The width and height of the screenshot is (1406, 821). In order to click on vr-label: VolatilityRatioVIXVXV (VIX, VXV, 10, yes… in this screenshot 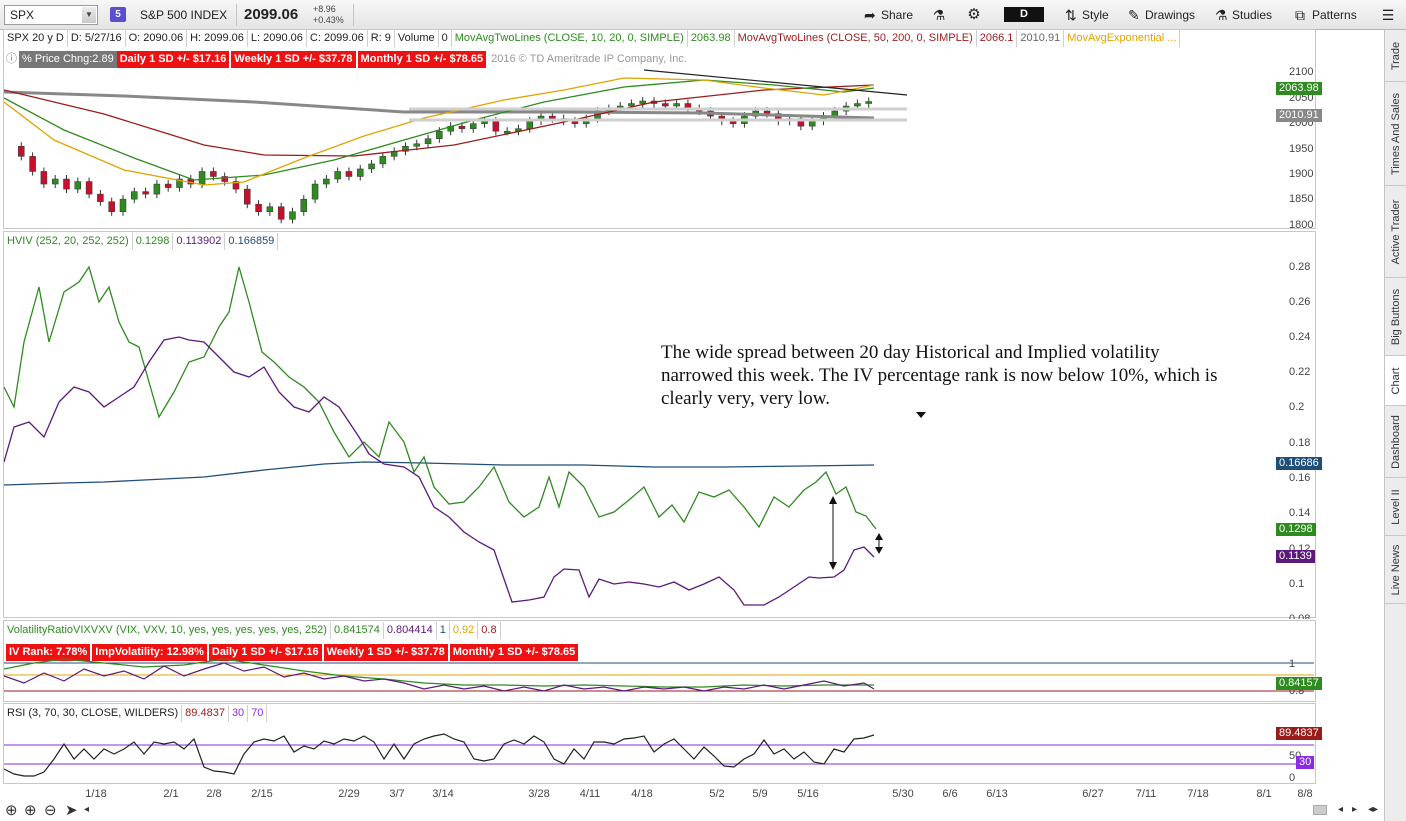, I will do `click(167, 630)`.